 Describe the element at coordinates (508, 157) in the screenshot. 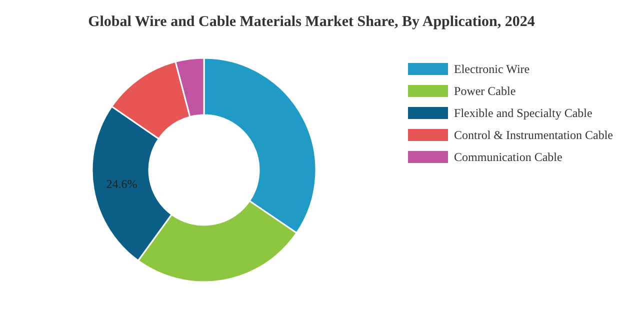

I see `legend-label: Communication Cable` at that location.